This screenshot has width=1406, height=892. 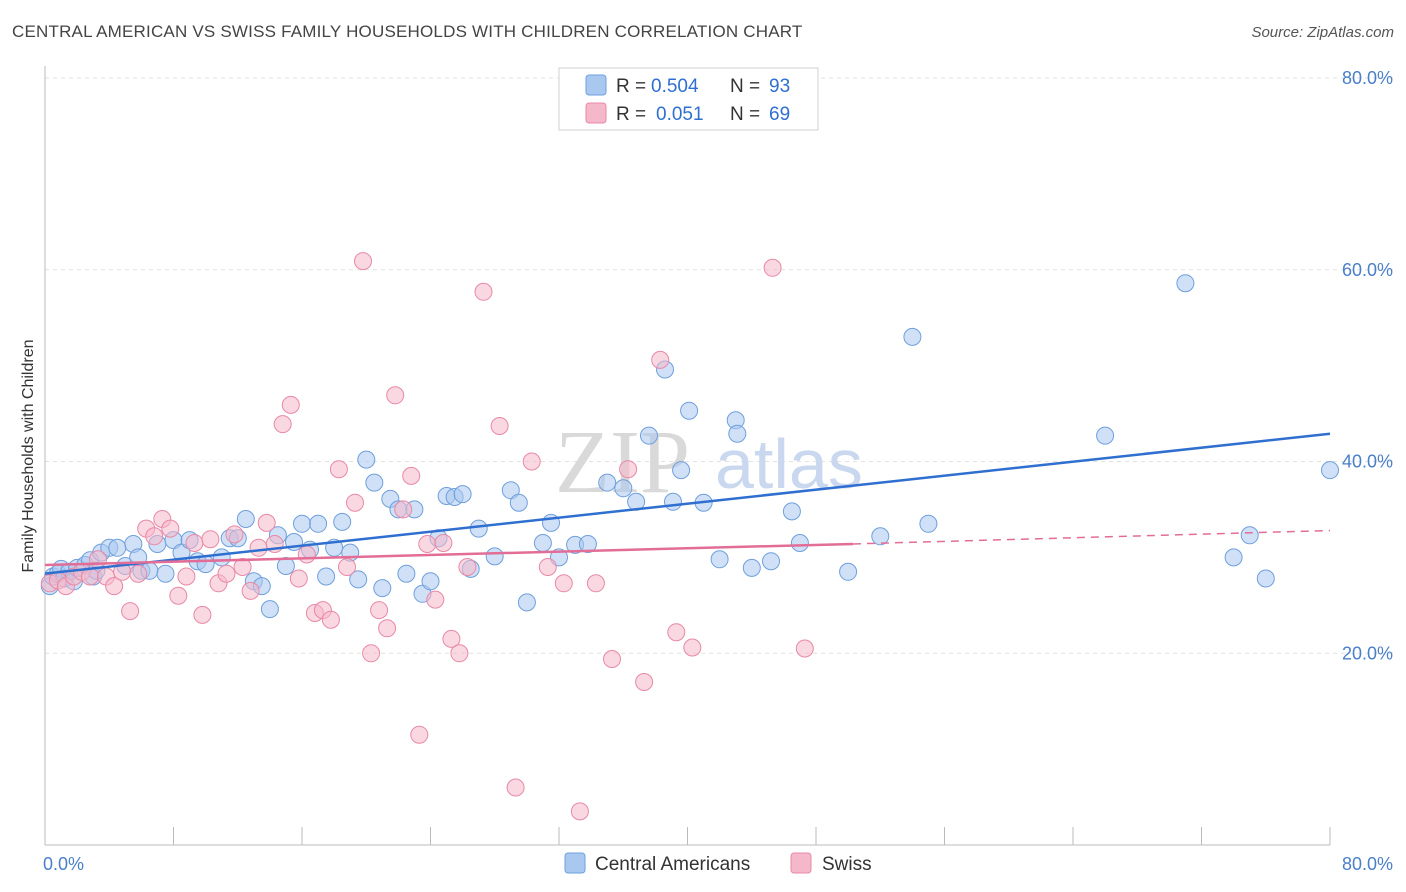 What do you see at coordinates (631, 114) in the screenshot?
I see `legend-r-label-swiss: R =` at bounding box center [631, 114].